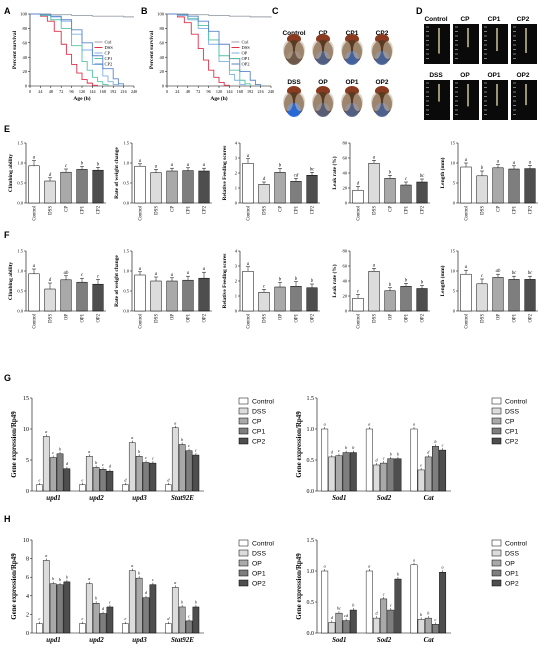  Describe the element at coordinates (429, 498) in the screenshot. I see `gene-label: Cat` at that location.